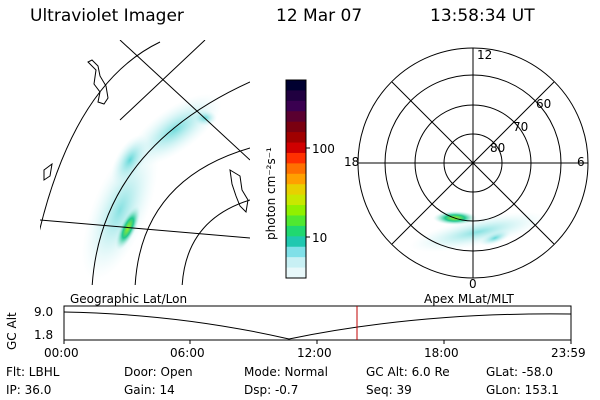 Image resolution: width=600 pixels, height=400 pixels. What do you see at coordinates (317, 324) in the screenshot?
I see `altitude-plot` at bounding box center [317, 324].